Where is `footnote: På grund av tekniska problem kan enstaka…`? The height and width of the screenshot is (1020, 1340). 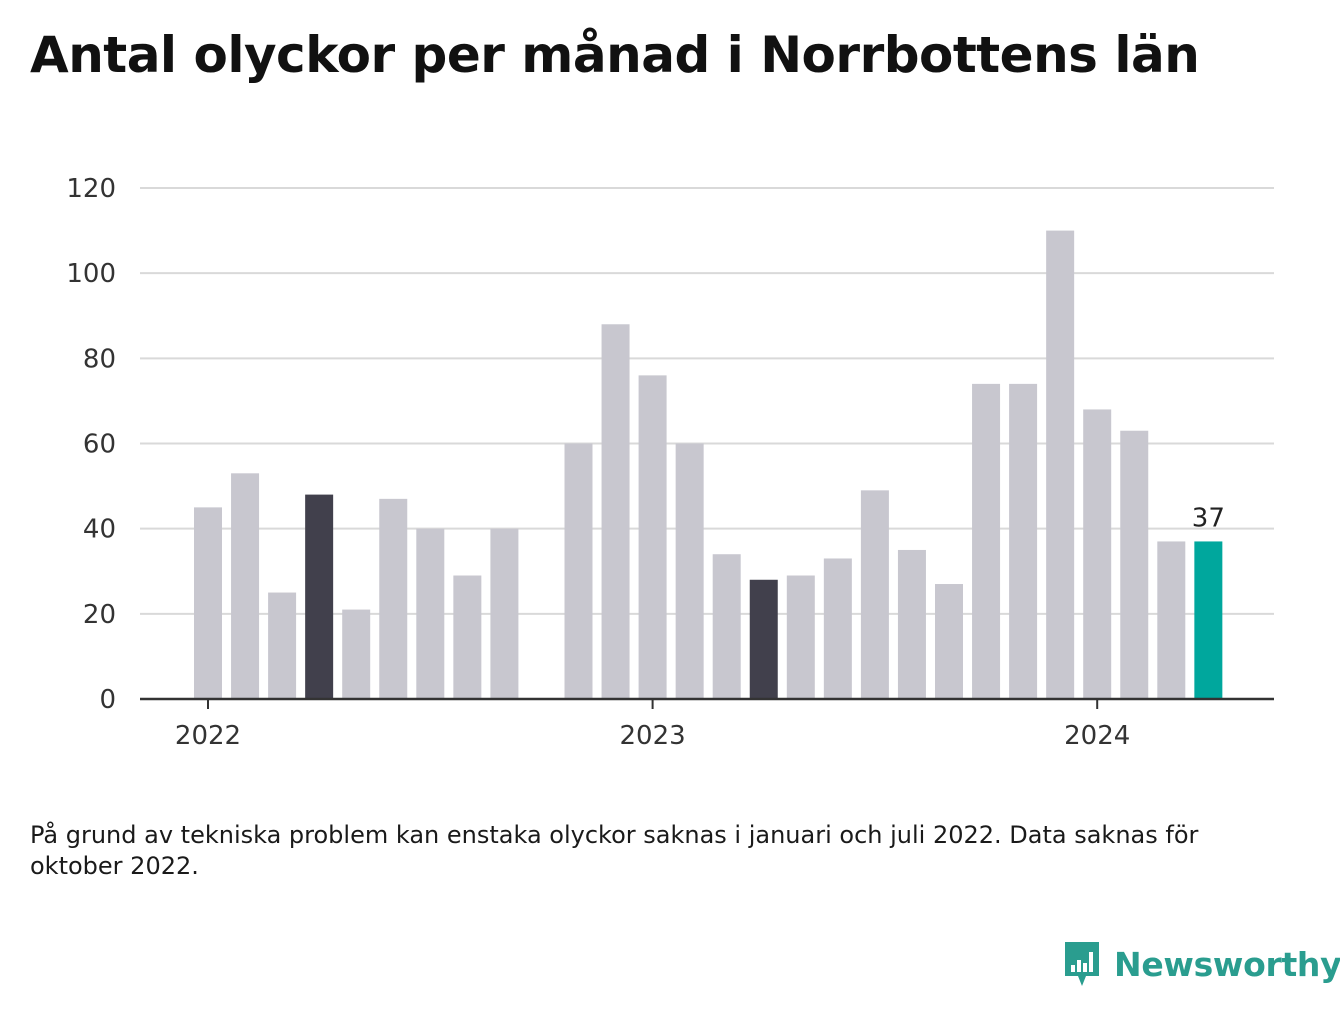
footnote: På grund av tekniska problem kan enstaka… is located at coordinates (614, 850).